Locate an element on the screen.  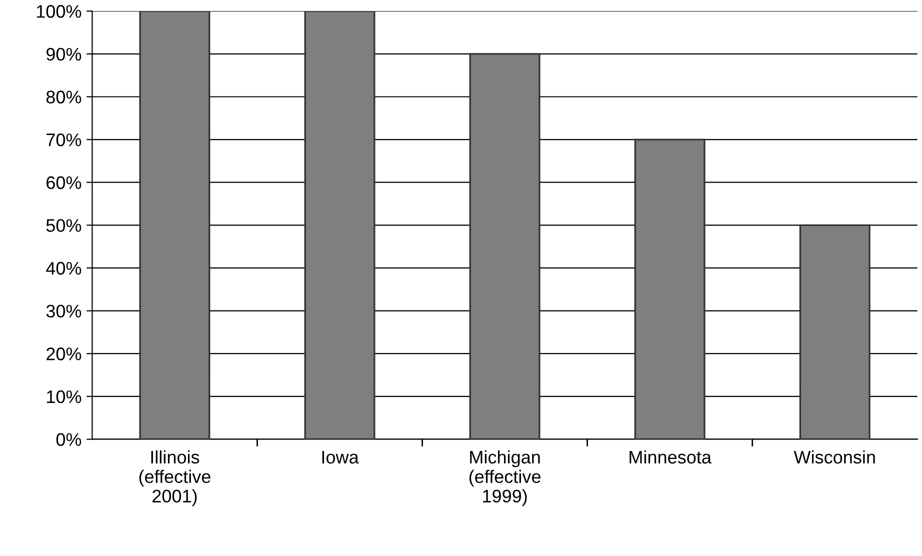
x-tick-label: Minnesota is located at coordinates (671, 457).